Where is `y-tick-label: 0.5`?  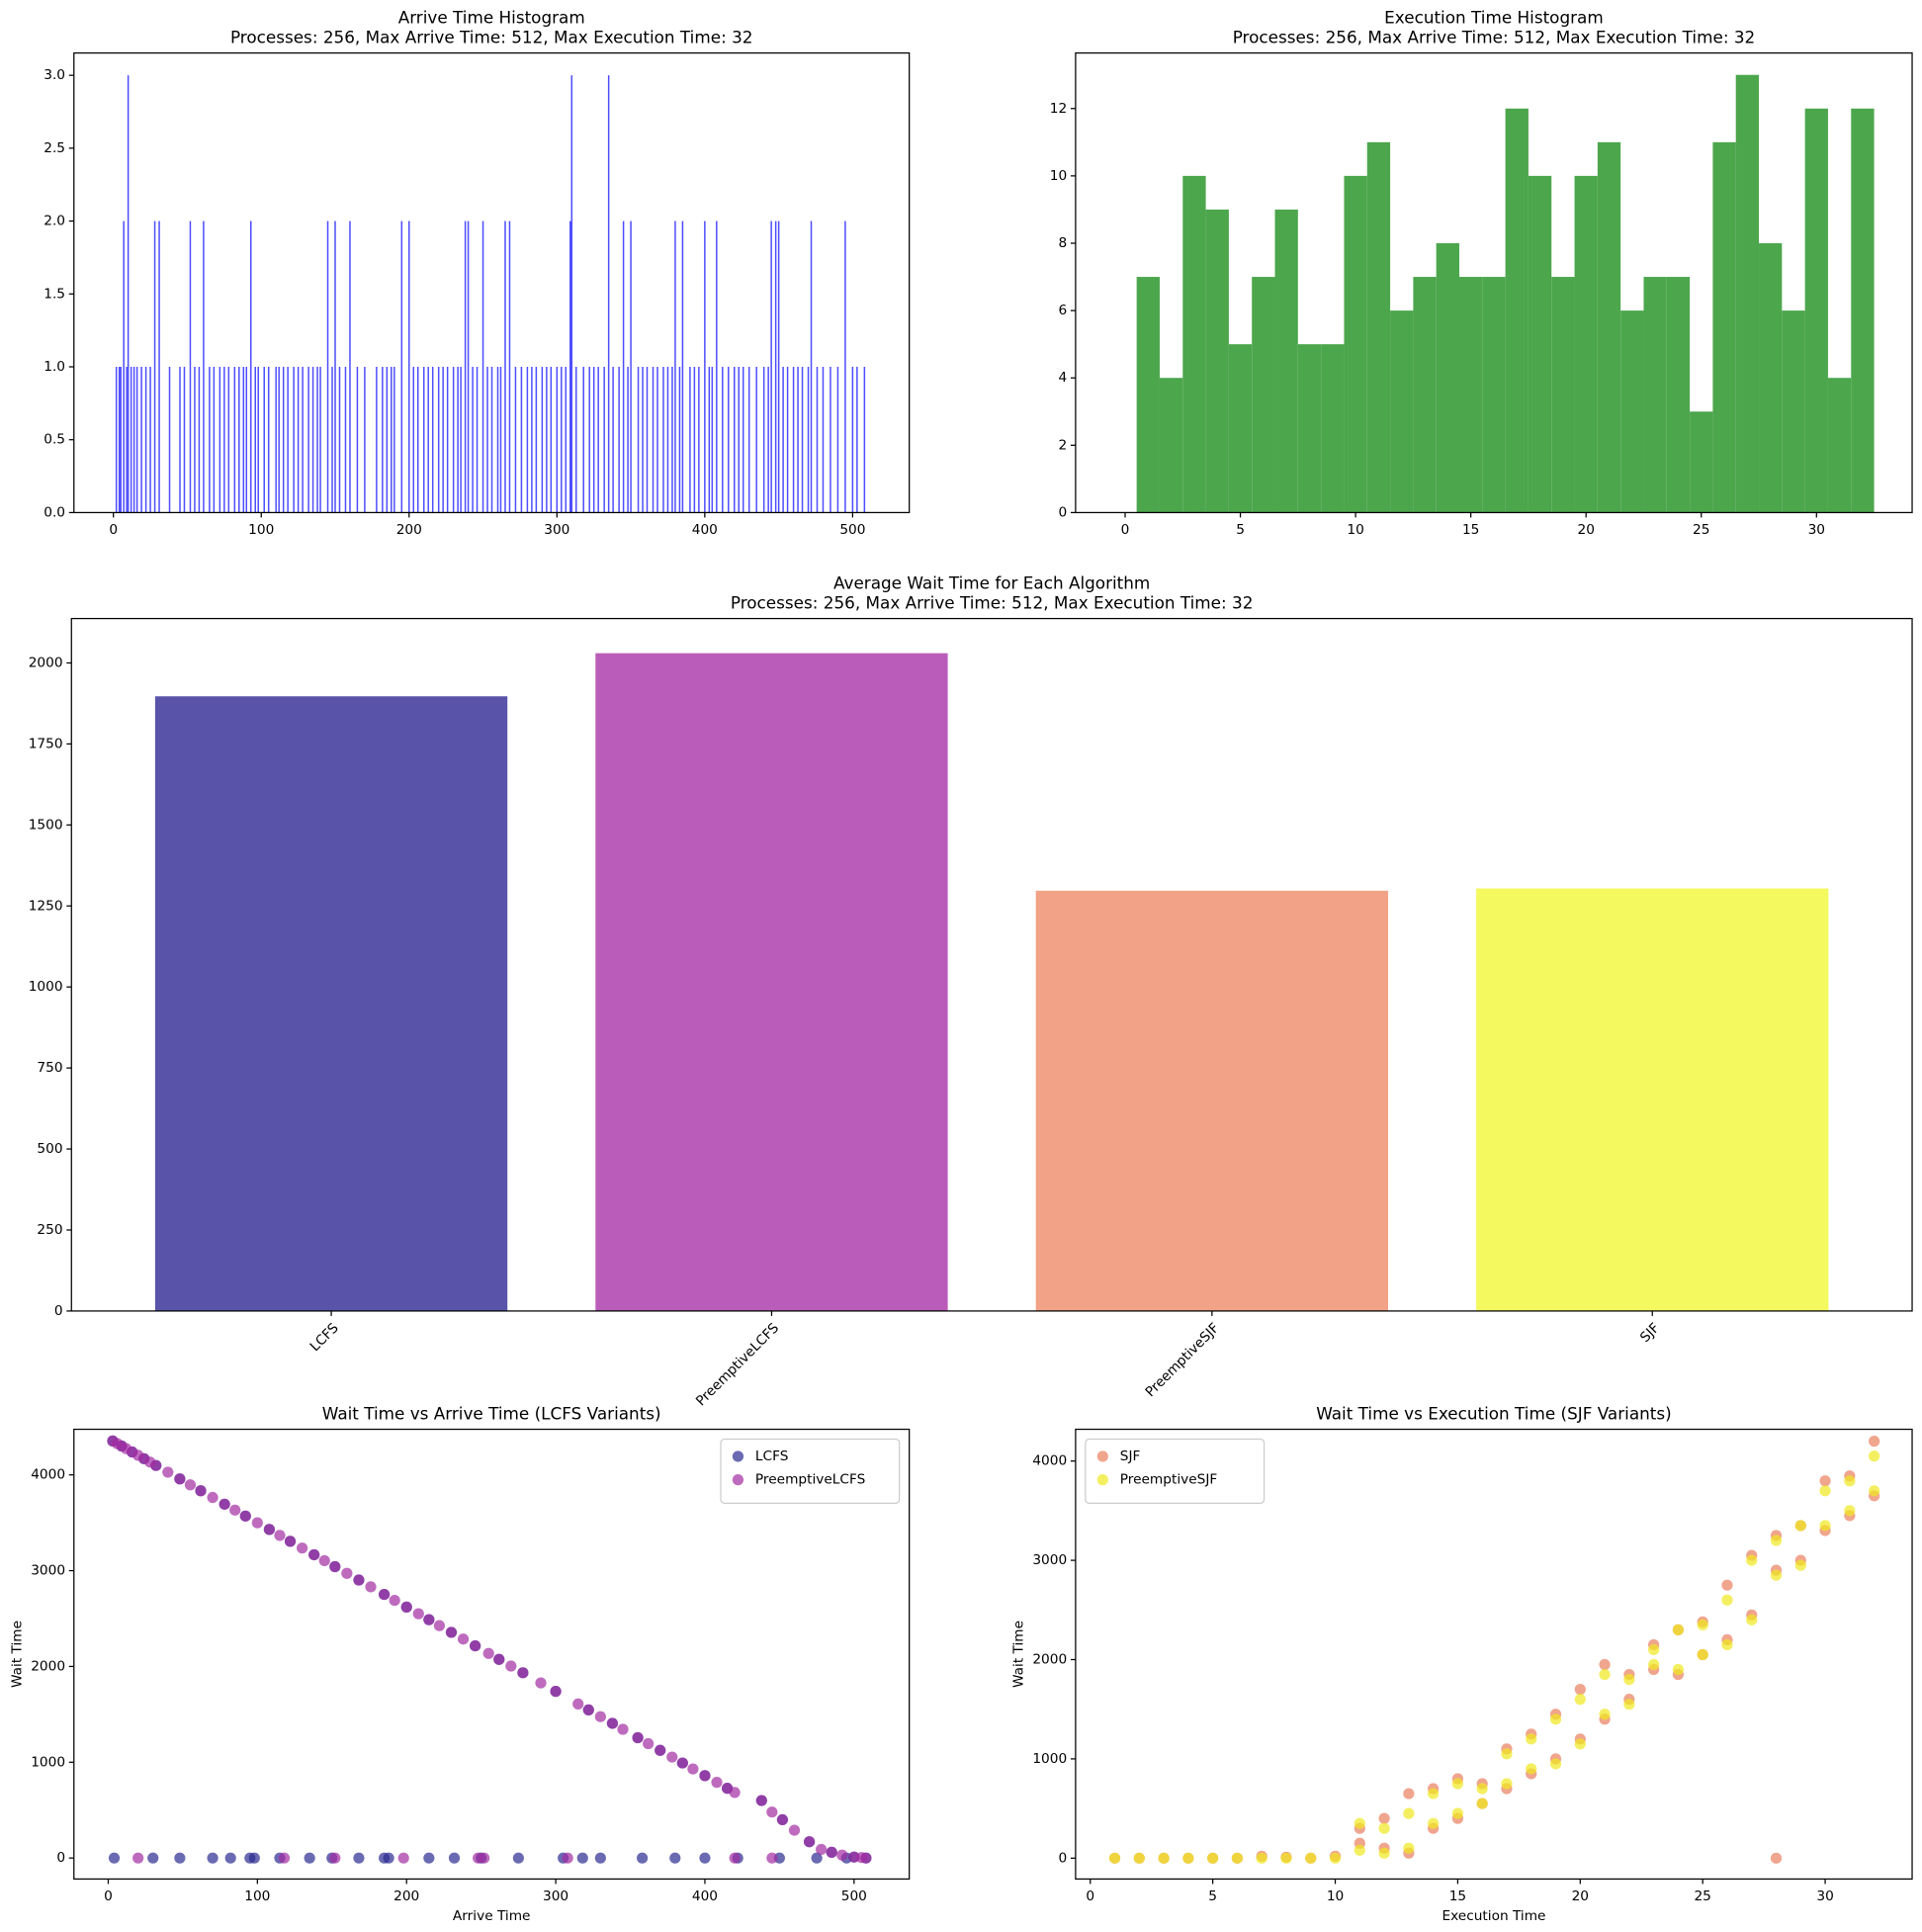 y-tick-label: 0.5 is located at coordinates (54, 440).